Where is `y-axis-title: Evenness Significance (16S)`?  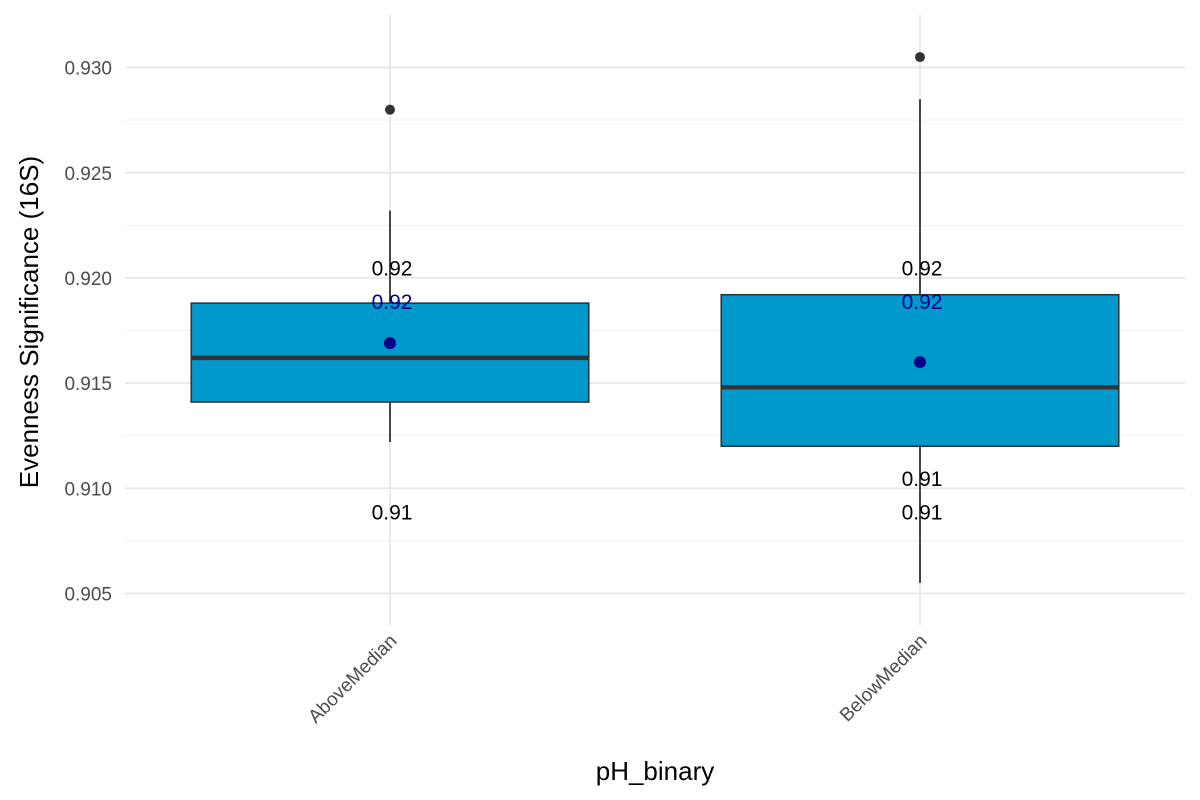 y-axis-title: Evenness Significance (16S) is located at coordinates (29, 322).